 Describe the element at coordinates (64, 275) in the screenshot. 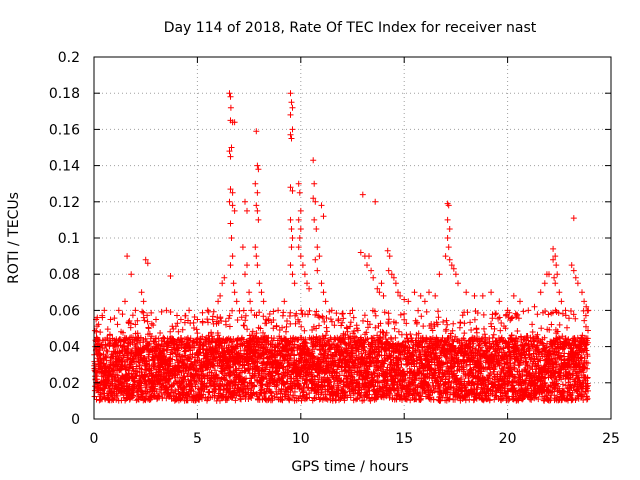

I see `y-tick-label: 0.08` at that location.